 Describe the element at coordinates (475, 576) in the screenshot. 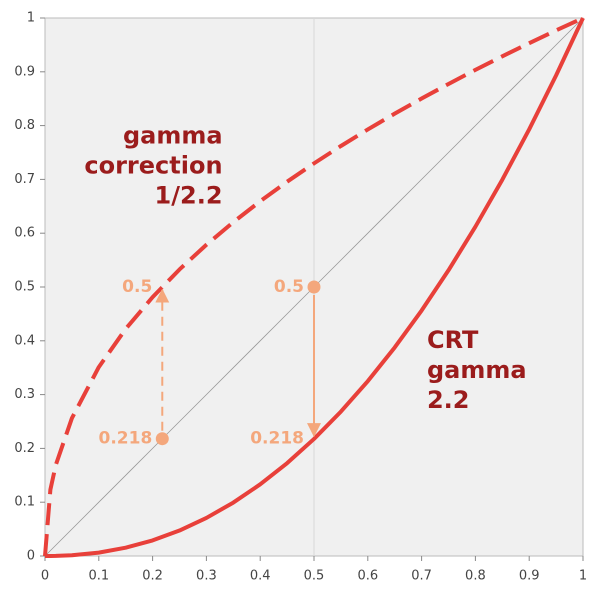

I see `x-tick-label: 0.8` at that location.